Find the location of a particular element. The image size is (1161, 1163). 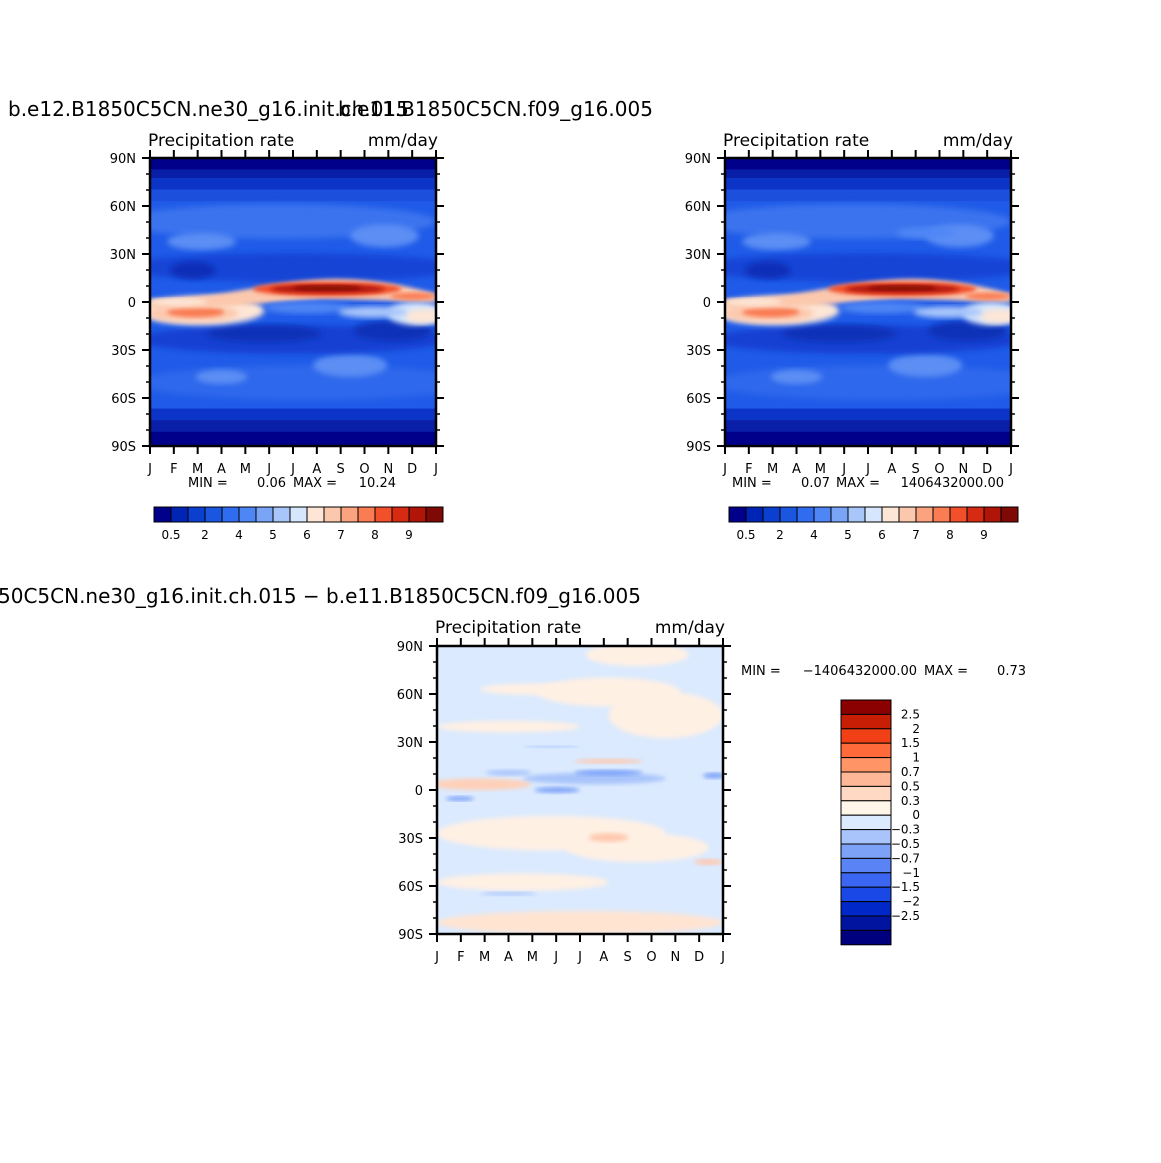

colorbar-tick-label: −2.5 is located at coordinates (905, 916).